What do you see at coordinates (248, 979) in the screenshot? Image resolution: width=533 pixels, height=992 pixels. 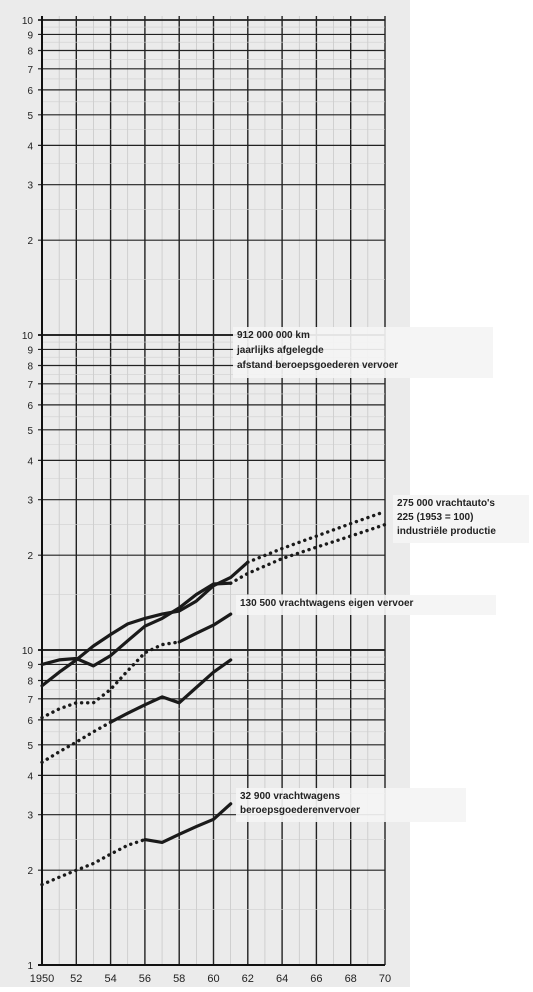 I see `x-tick-label: 62` at bounding box center [248, 979].